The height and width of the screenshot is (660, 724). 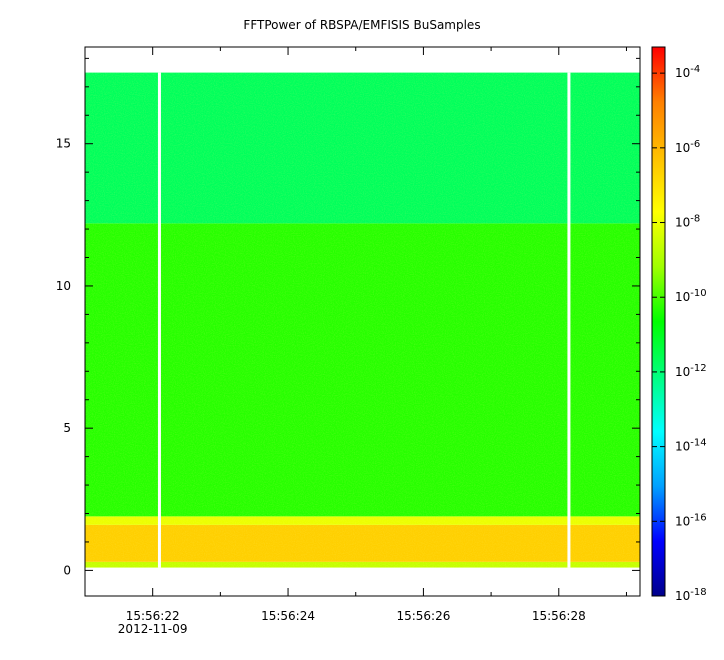 I want to click on colorbar-tick-label: 10⁻⁶, so click(x=687, y=147).